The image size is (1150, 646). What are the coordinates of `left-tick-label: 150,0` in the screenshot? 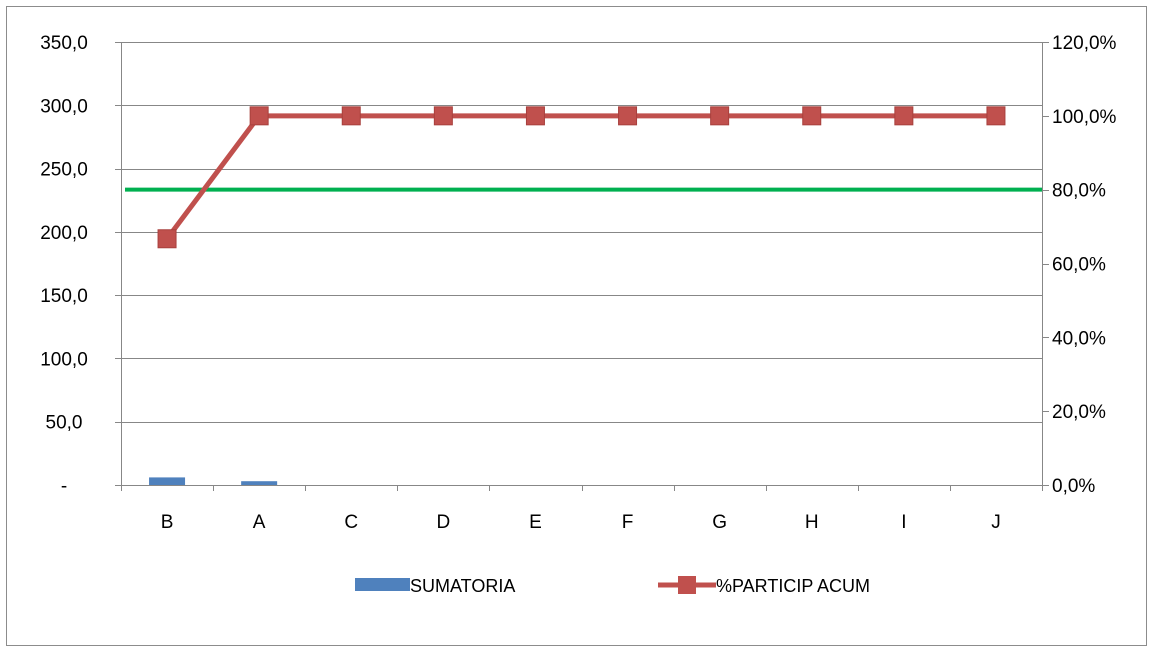 It's located at (64, 296).